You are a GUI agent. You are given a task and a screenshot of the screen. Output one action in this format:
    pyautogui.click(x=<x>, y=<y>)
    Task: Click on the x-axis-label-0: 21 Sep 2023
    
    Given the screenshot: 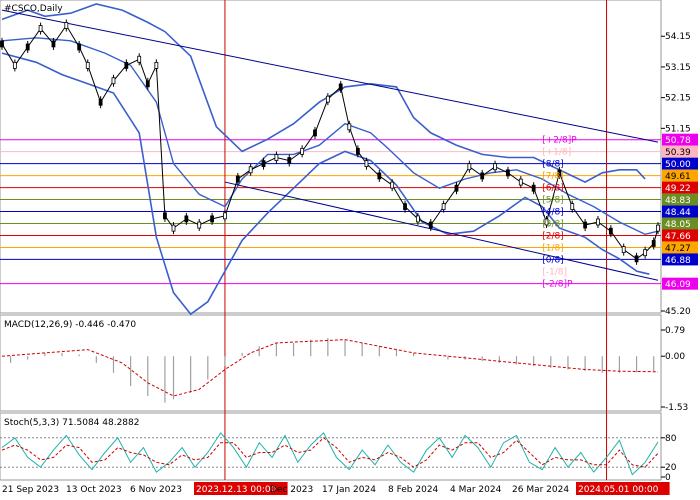 What is the action you would take?
    pyautogui.click(x=30, y=490)
    